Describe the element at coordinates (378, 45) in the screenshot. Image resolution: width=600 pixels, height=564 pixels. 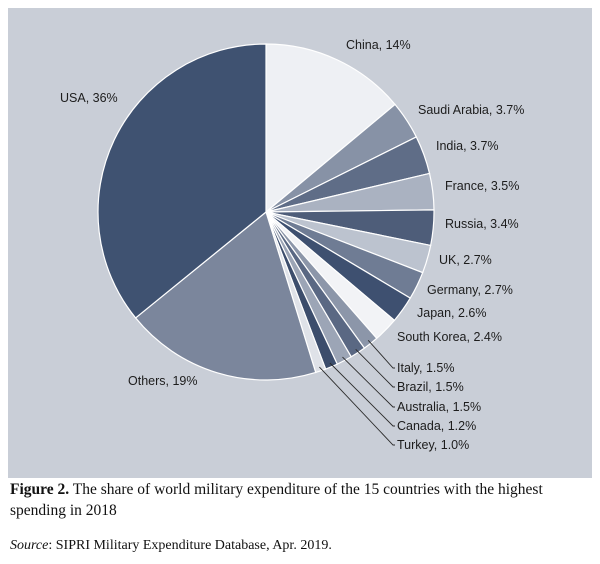
I see `slice-label-china: China, 14%` at that location.